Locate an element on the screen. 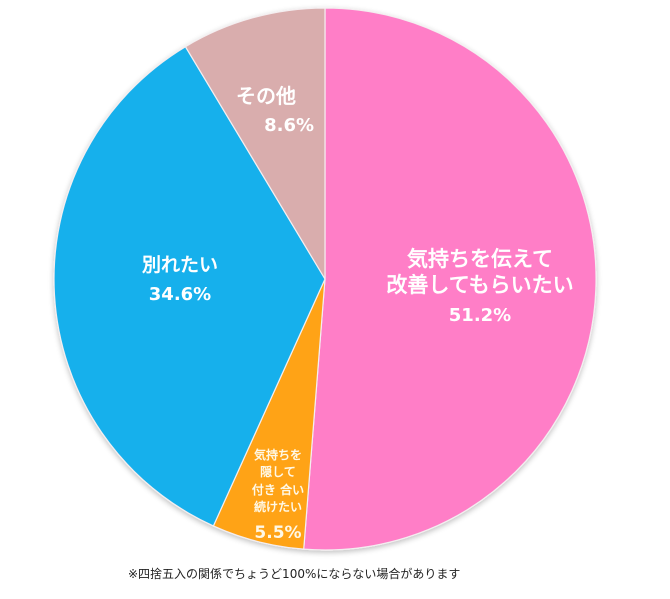  slice-category: 続けたい is located at coordinates (277, 507).